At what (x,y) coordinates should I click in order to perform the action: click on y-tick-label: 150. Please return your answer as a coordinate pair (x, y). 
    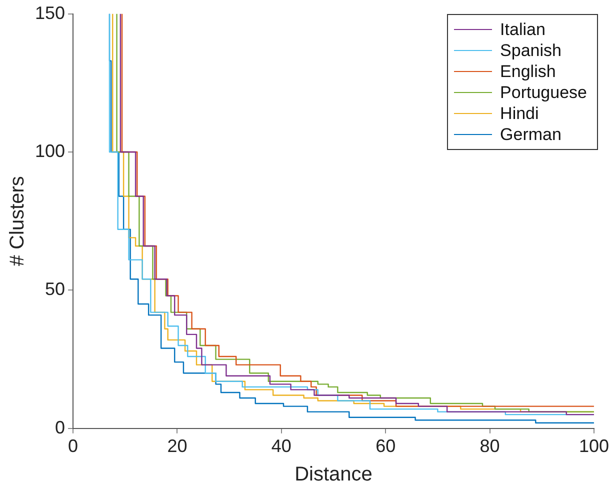
    Looking at the image, I should click on (50, 12).